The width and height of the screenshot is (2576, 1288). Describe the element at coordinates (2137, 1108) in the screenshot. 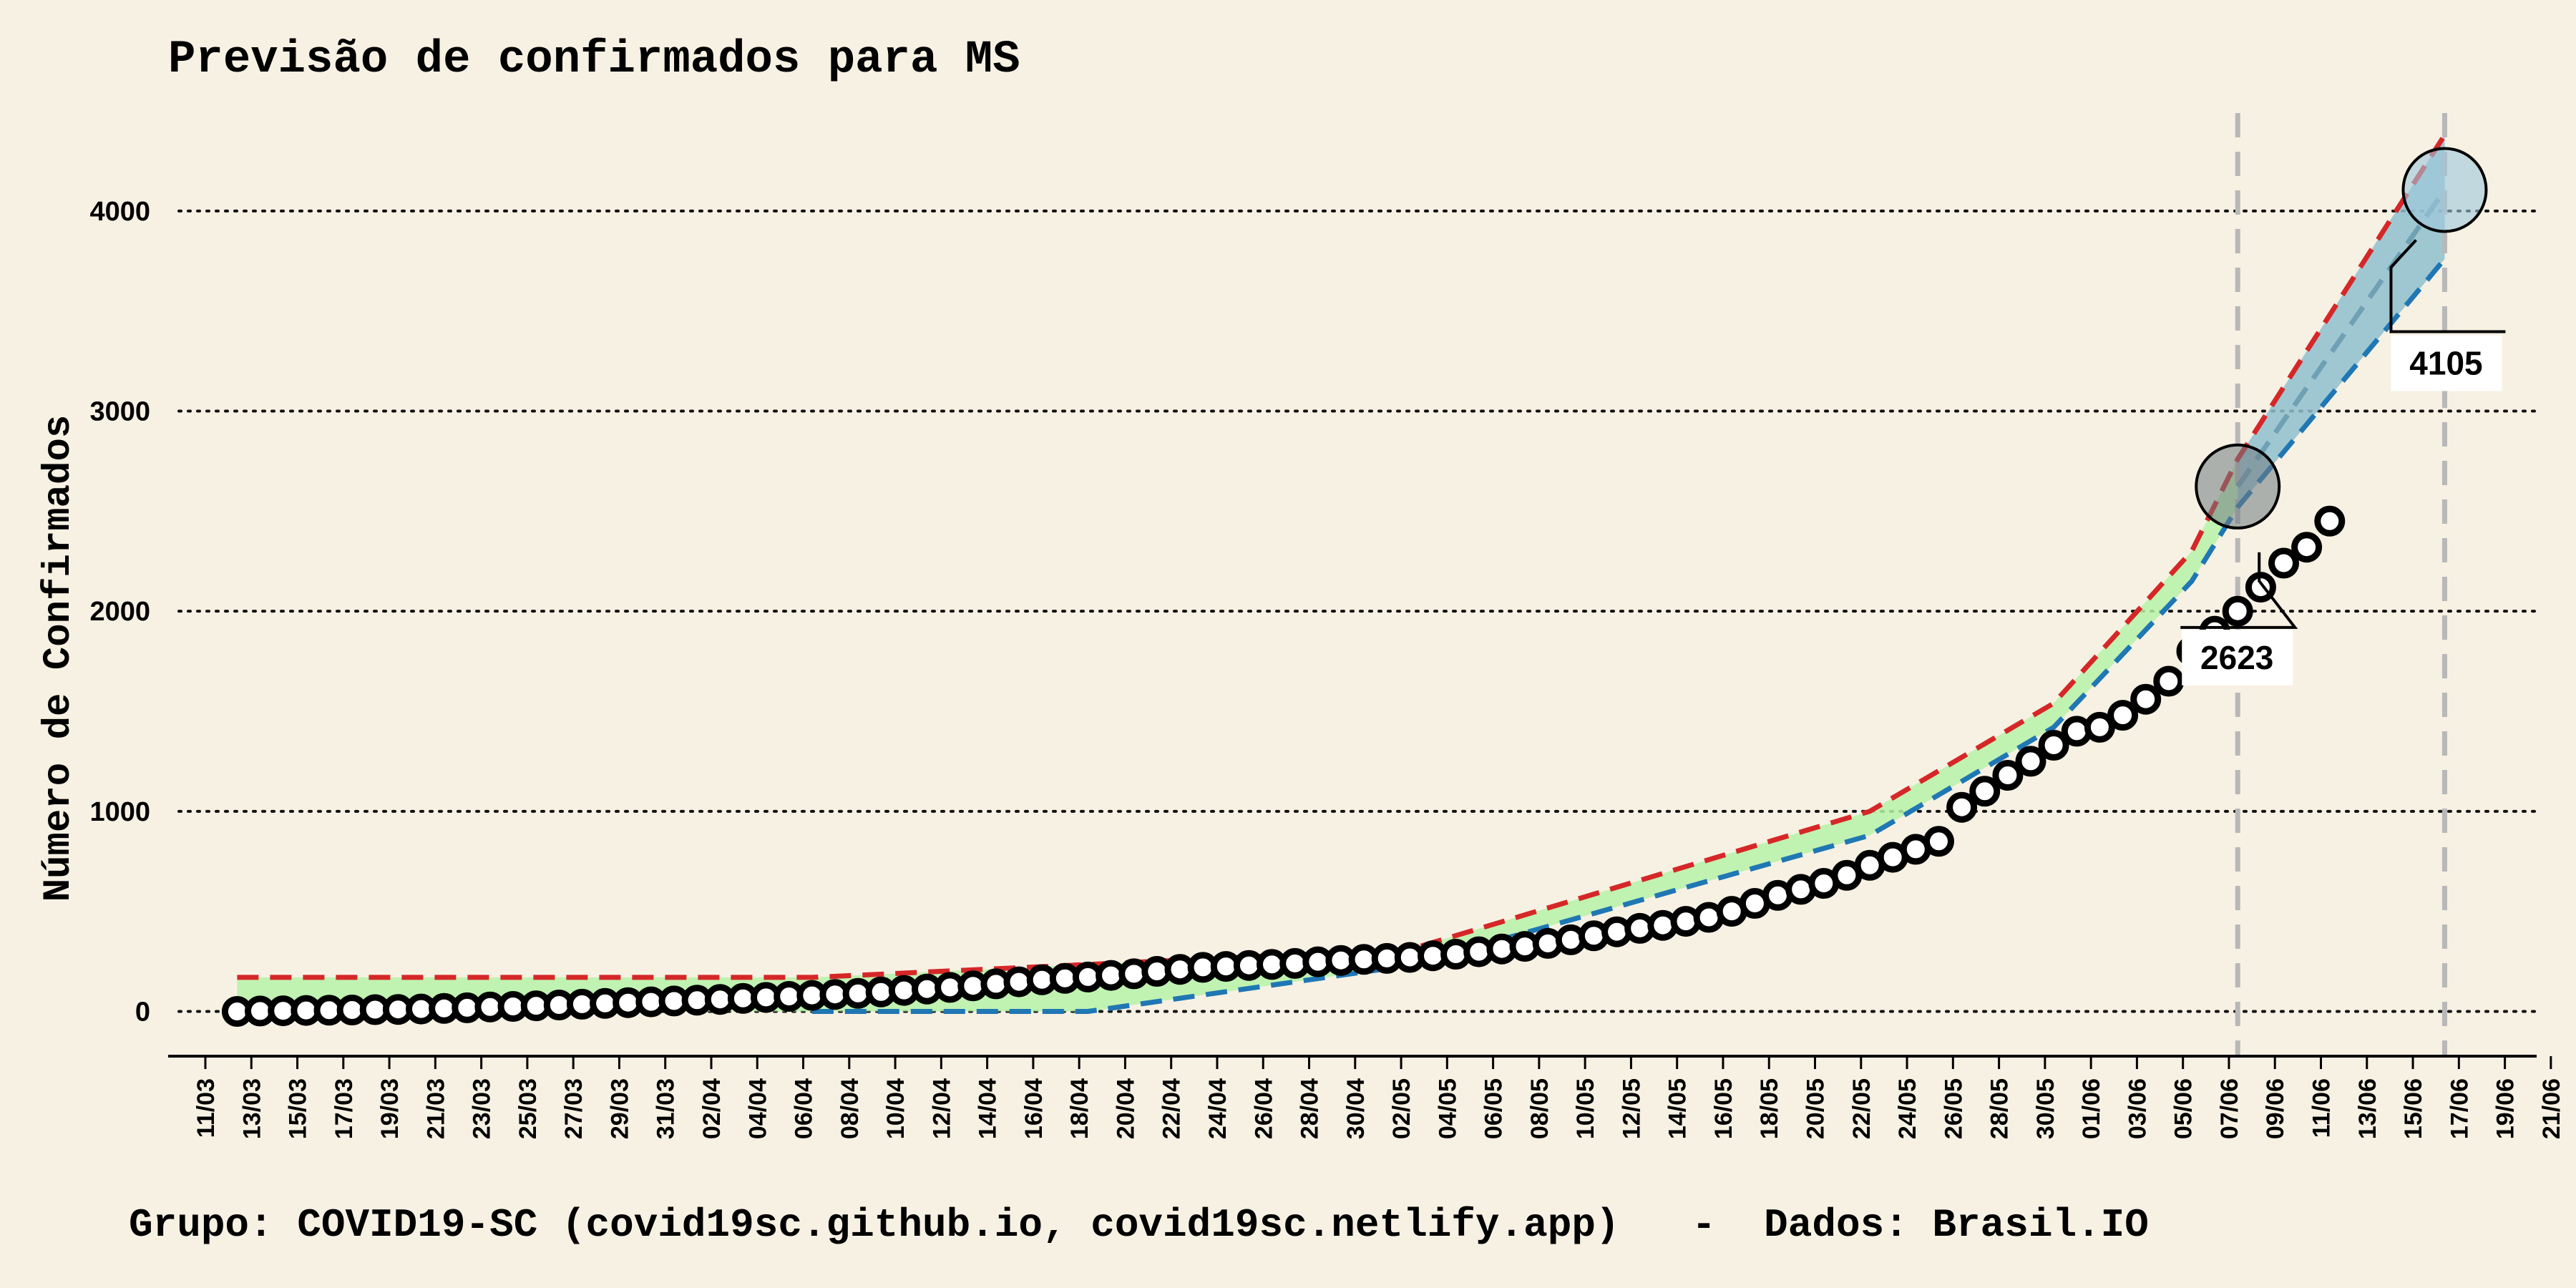

I see `x-tick-label: 03/06` at that location.